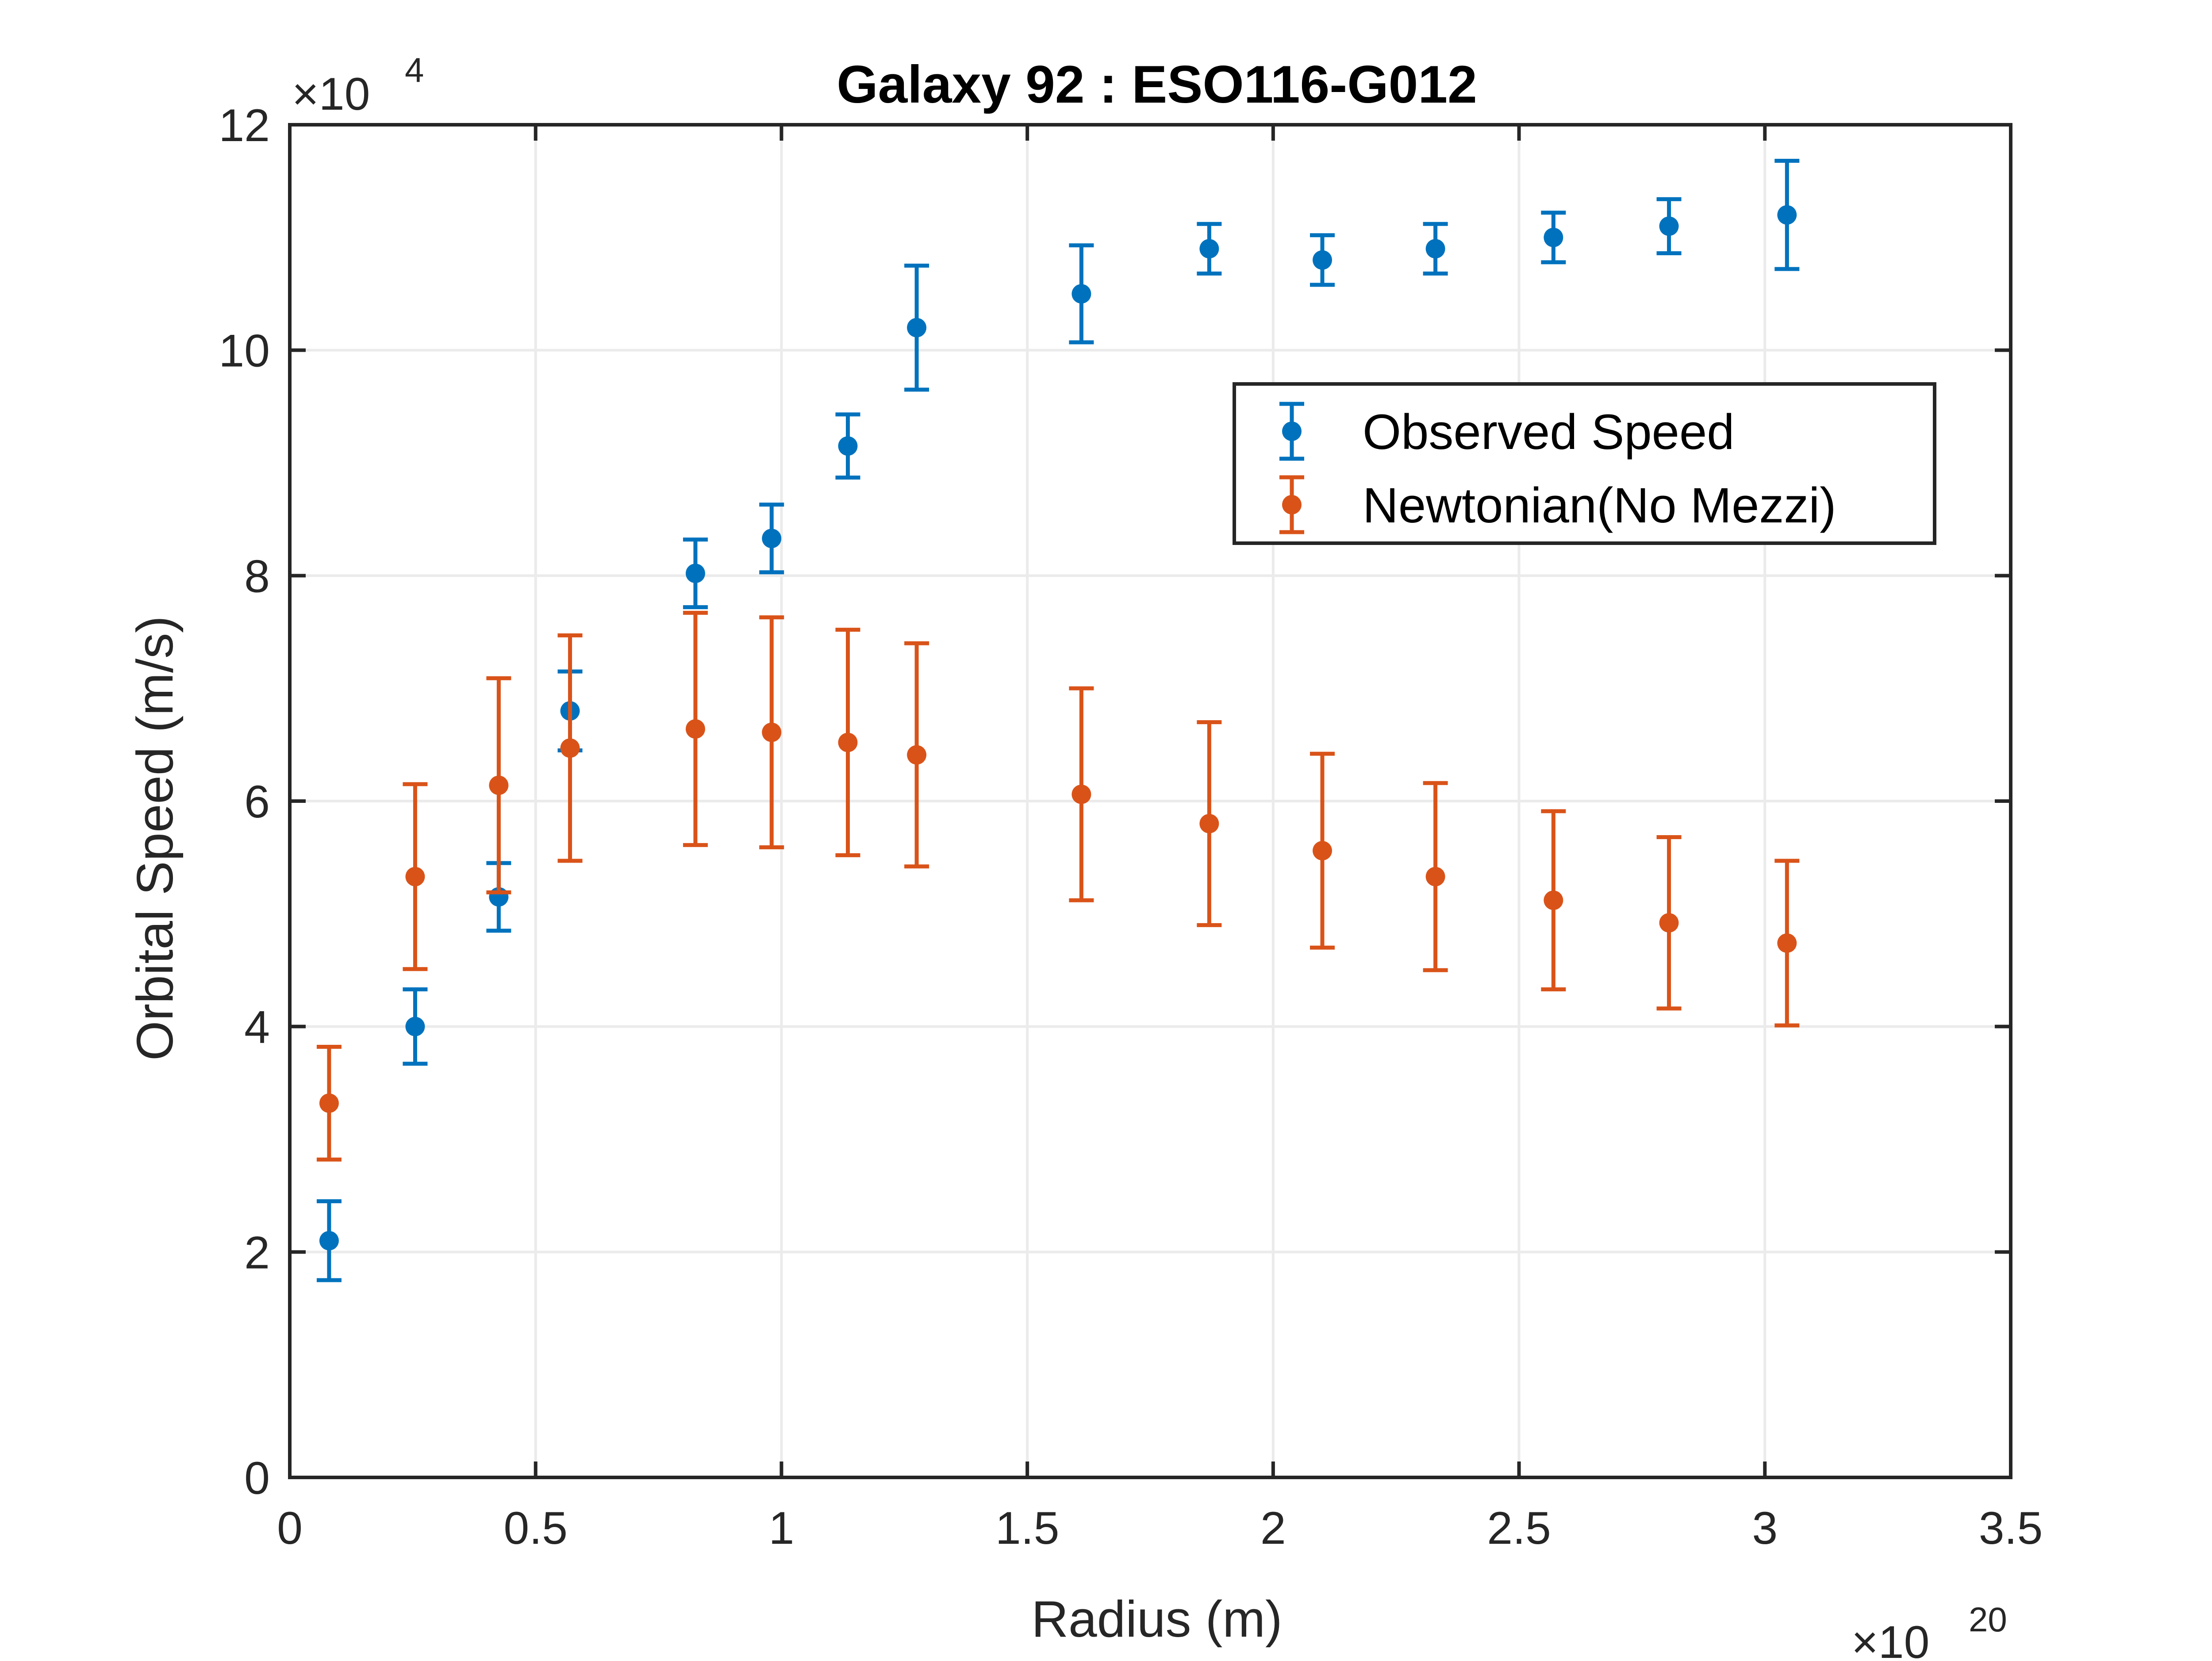  Describe the element at coordinates (782, 1528) in the screenshot. I see `x-tick-label: 1` at that location.